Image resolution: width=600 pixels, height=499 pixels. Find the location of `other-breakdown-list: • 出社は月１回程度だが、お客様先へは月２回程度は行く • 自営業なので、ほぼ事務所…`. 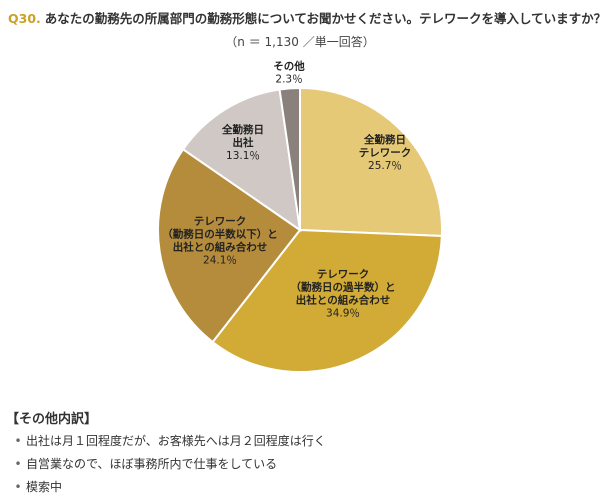

other-breakdown-list: • 出社は月１回程度だが、お客様先へは月２回程度は行く • 自営業なので、ほぼ事務所… is located at coordinates (168, 464).